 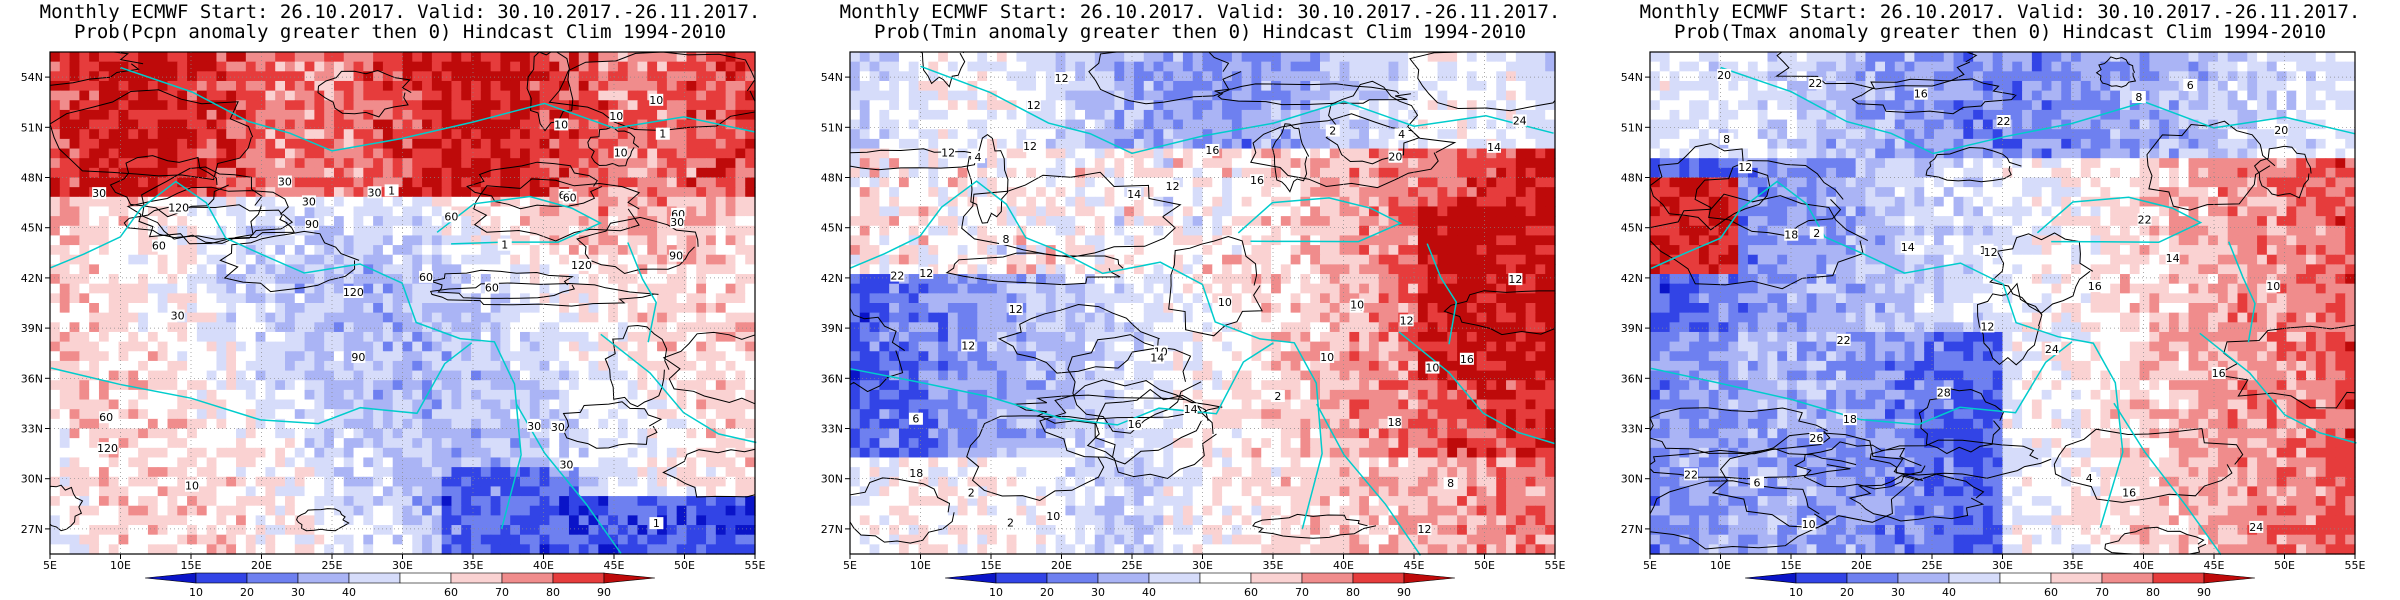 I want to click on contour-label-bg, so click(x=676, y=255).